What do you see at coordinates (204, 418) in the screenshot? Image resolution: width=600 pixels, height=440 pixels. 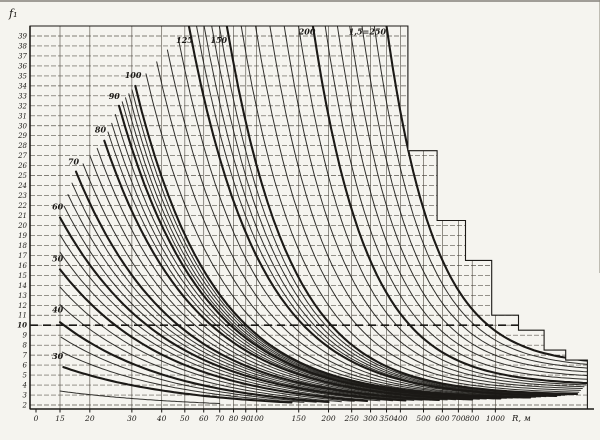 I see `x-tick-label-60: 60` at bounding box center [204, 418].